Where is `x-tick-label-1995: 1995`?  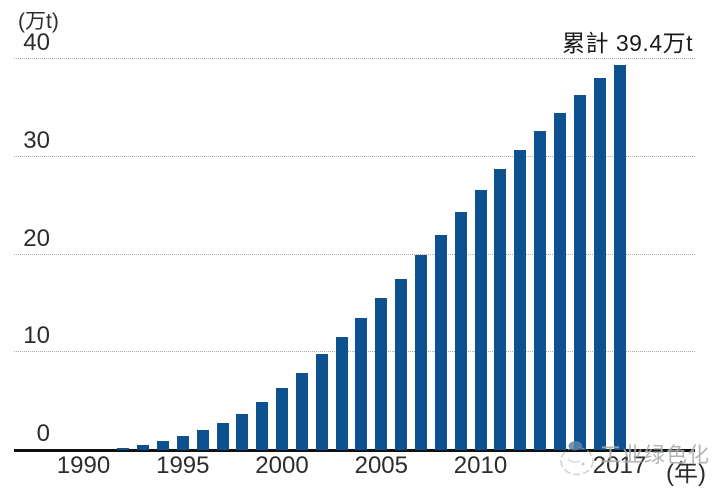
x-tick-label-1995: 1995 is located at coordinates (183, 465).